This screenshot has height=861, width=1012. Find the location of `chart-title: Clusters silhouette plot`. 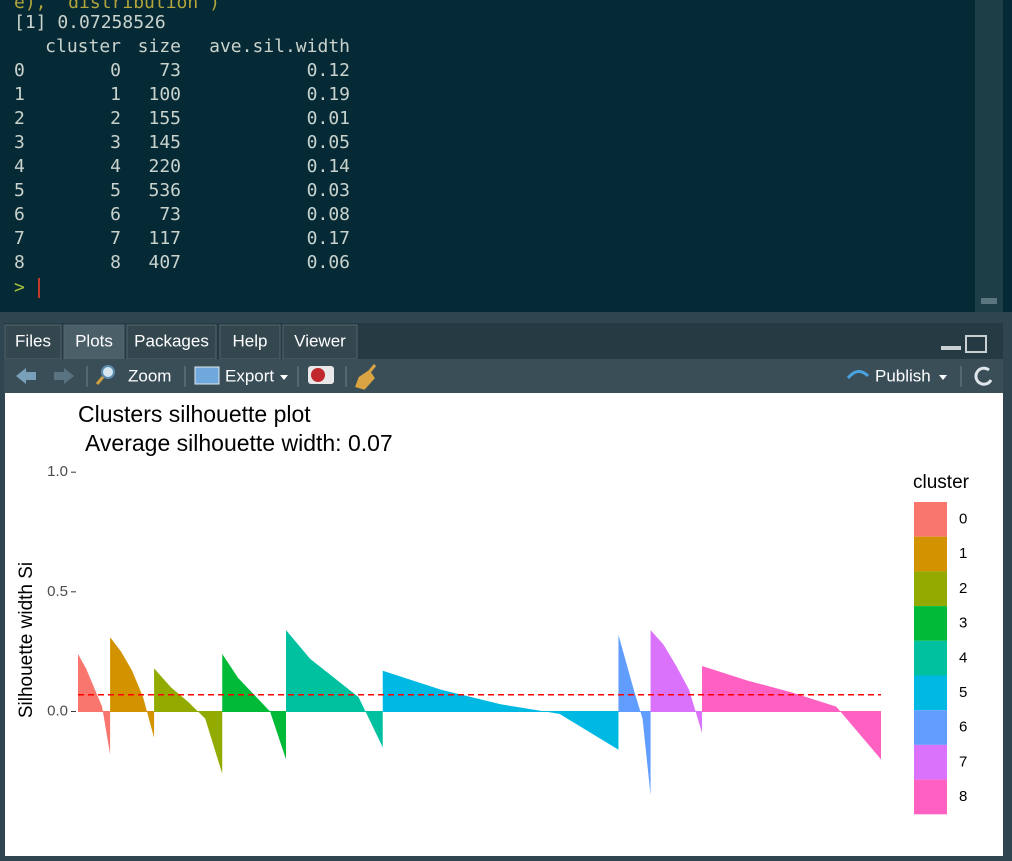

chart-title: Clusters silhouette plot is located at coordinates (194, 414).